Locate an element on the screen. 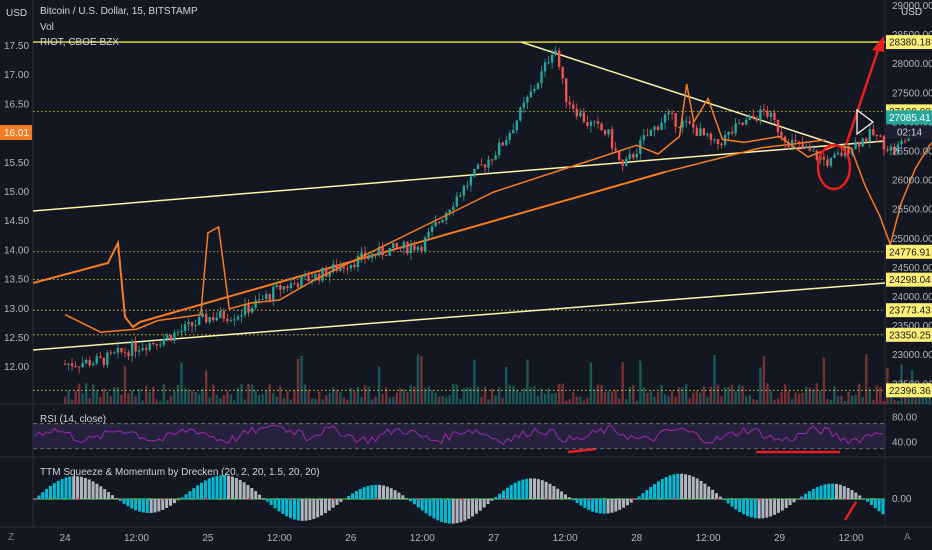 Image resolution: width=932 pixels, height=550 pixels. right-tick-label: 24500.00 is located at coordinates (912, 268).